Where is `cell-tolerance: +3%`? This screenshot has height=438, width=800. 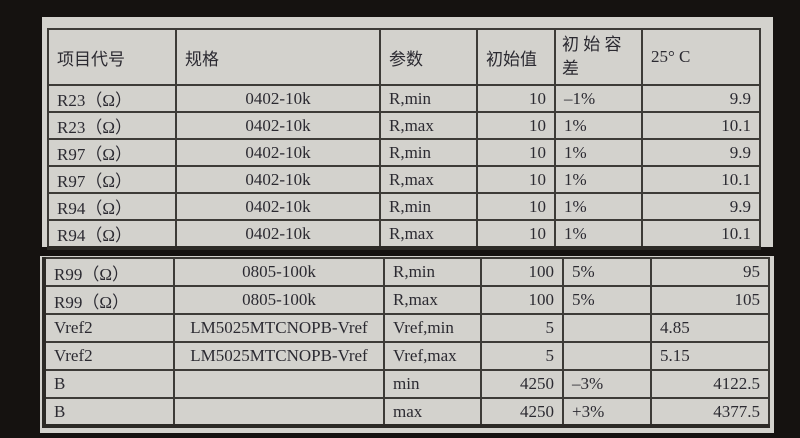 cell-tolerance: +3% is located at coordinates (607, 412).